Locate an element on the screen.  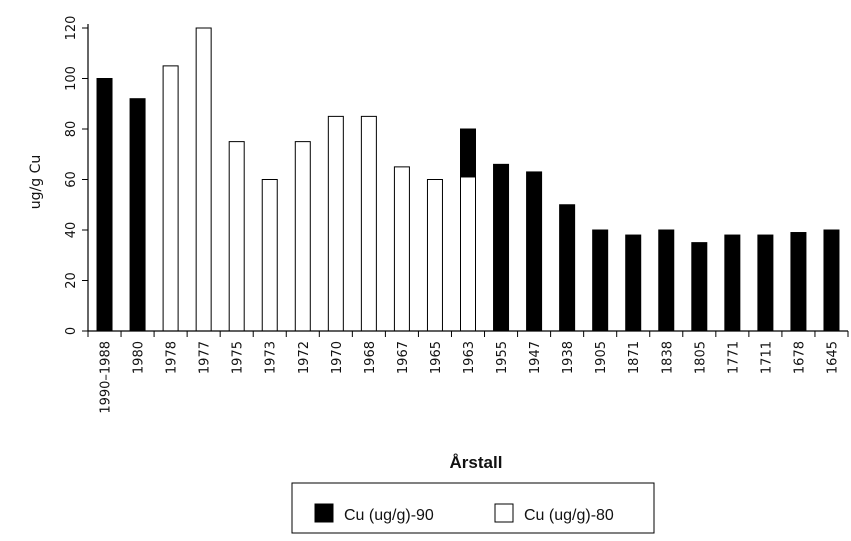
y-ticks-group: 0 20 40 60 80 100 120 is located at coordinates (76, 175).